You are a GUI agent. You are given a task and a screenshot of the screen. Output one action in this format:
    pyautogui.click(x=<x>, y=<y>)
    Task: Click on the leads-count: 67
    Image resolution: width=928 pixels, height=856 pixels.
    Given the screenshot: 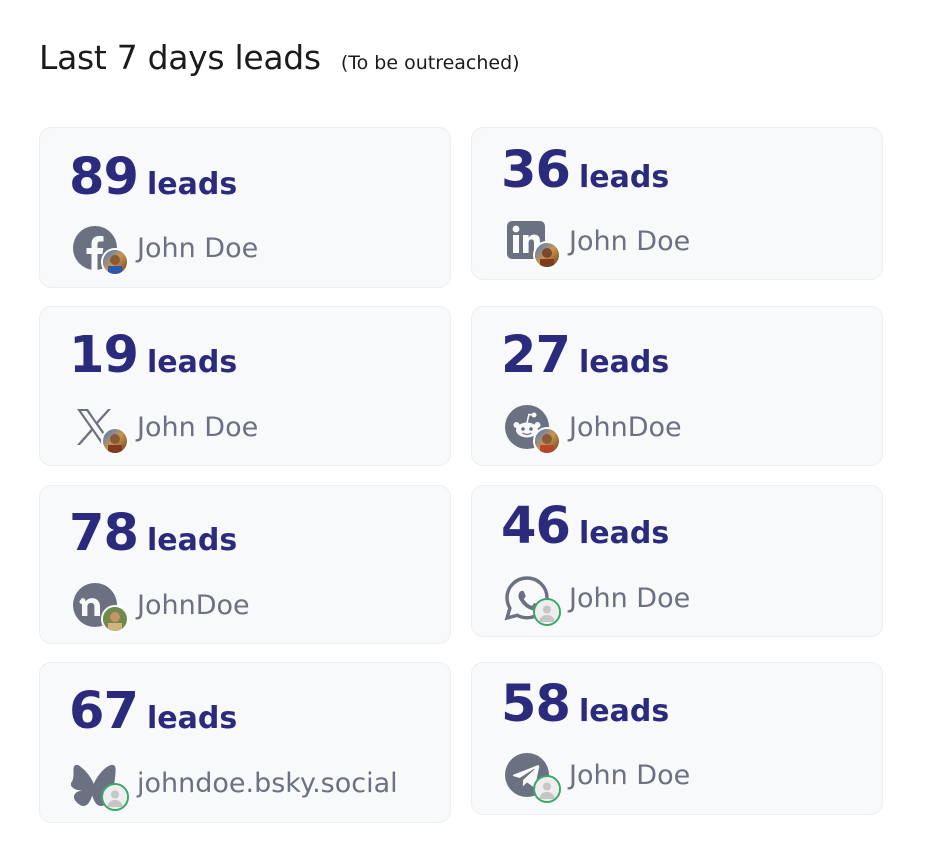 What is the action you would take?
    pyautogui.click(x=104, y=711)
    